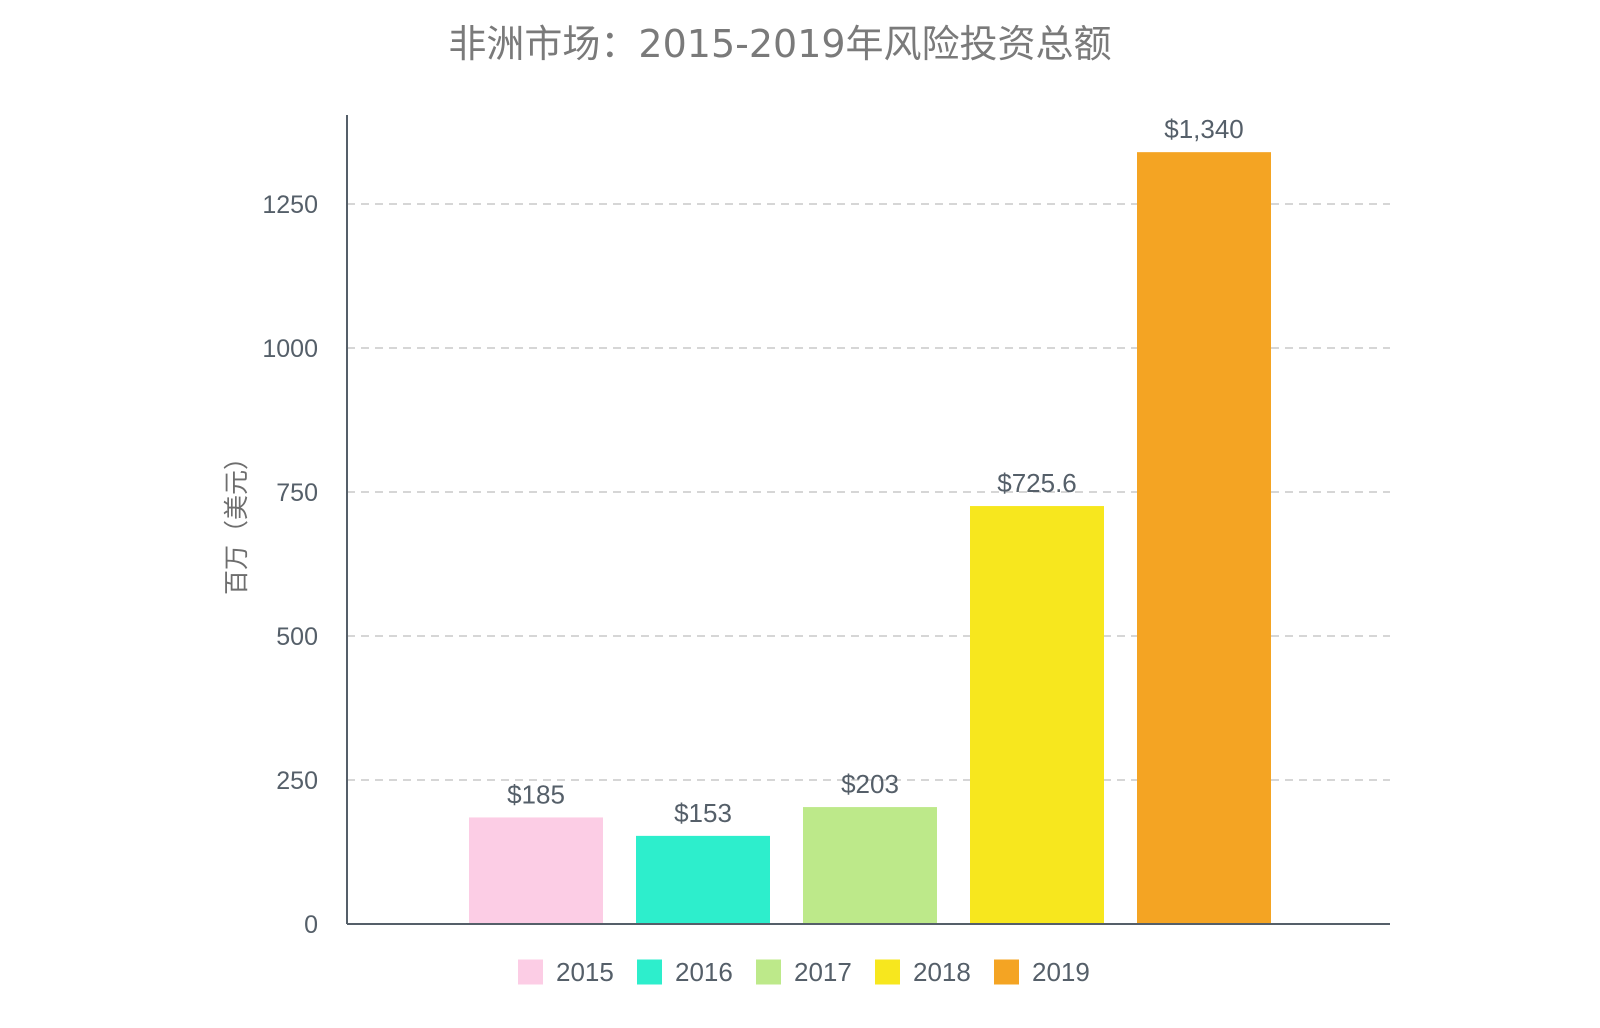 This screenshot has width=1600, height=1028. Describe the element at coordinates (585, 972) in the screenshot. I see `legend-label-2015: 2015` at that location.